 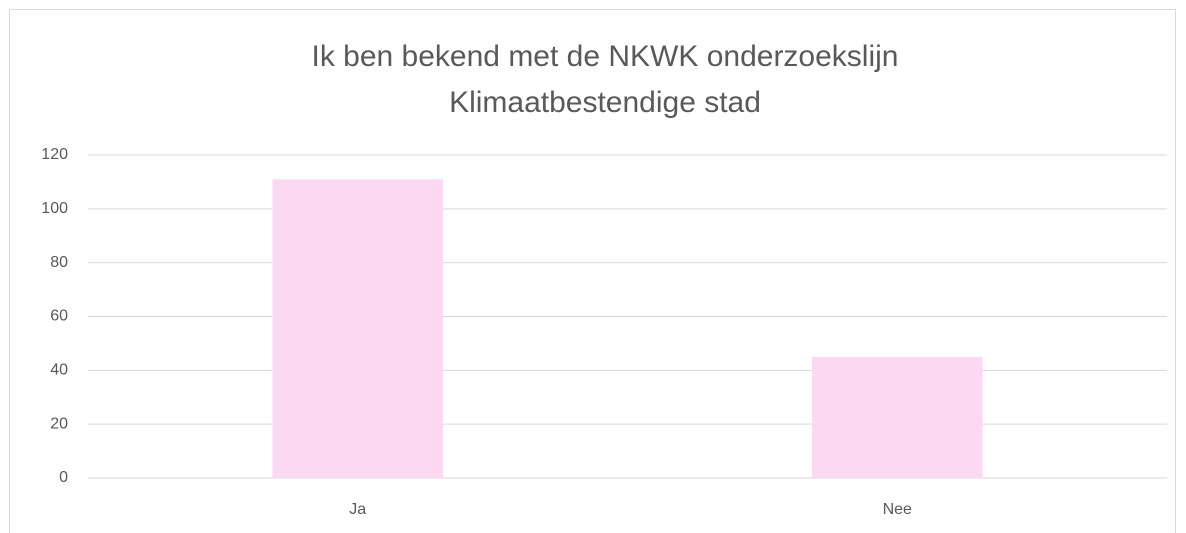 I want to click on y-tick-label: 80, so click(x=59, y=262).